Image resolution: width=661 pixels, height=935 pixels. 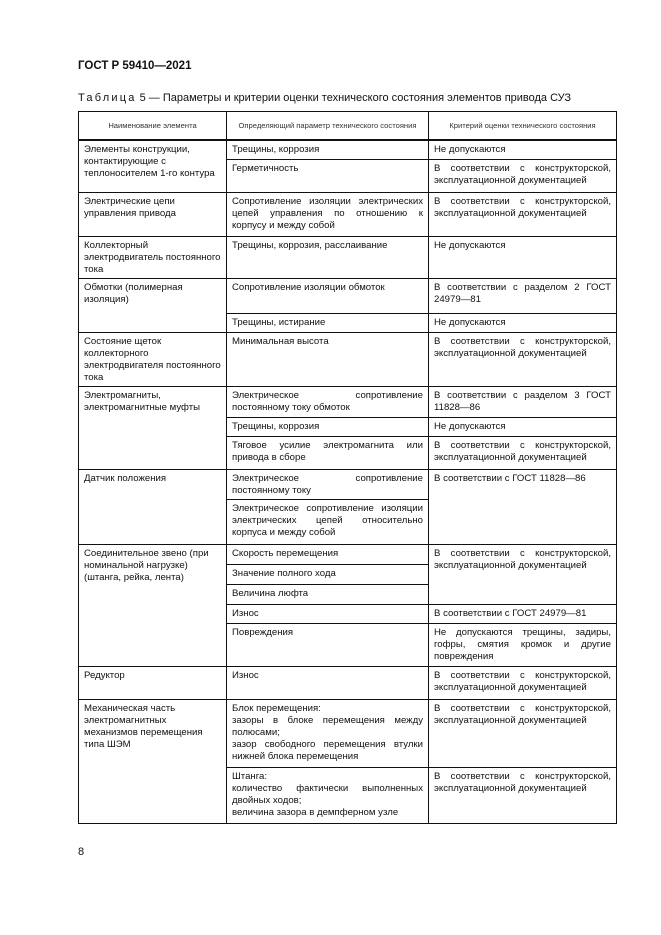 I want to click on element-name-cell: Обмотки (полимерная изоляция), so click(x=152, y=305).